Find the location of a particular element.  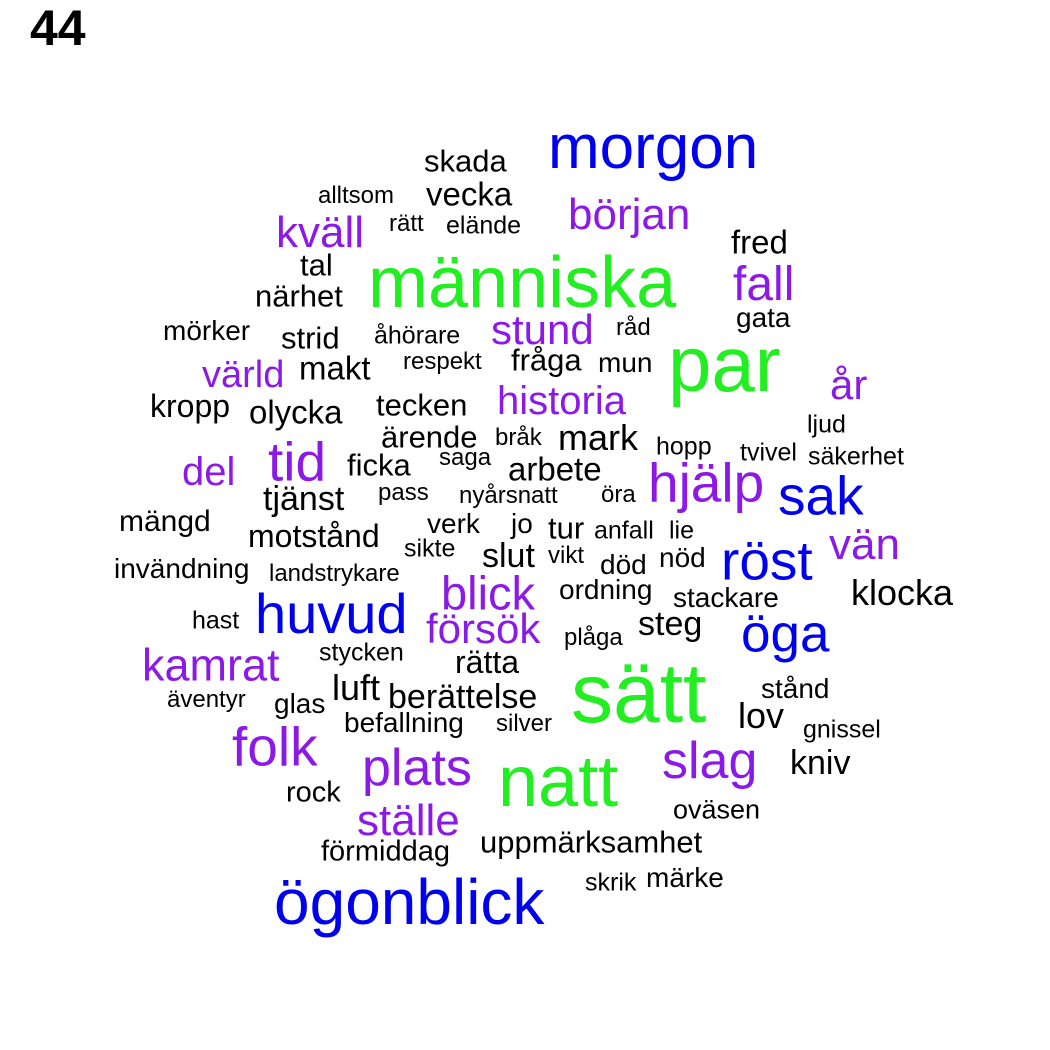

word-98: skrik is located at coordinates (611, 882).